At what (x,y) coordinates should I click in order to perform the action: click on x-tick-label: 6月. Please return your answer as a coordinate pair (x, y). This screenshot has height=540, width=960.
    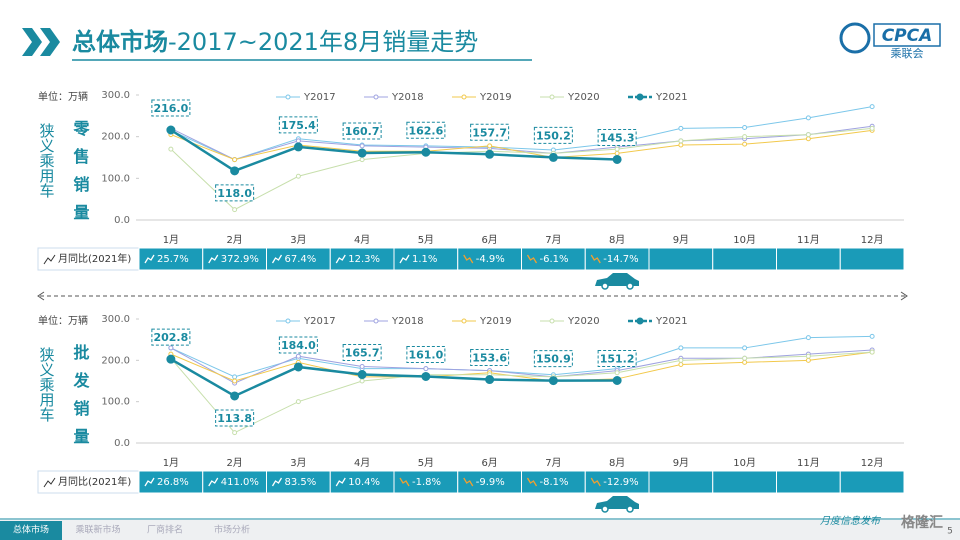
    Looking at the image, I should click on (489, 240).